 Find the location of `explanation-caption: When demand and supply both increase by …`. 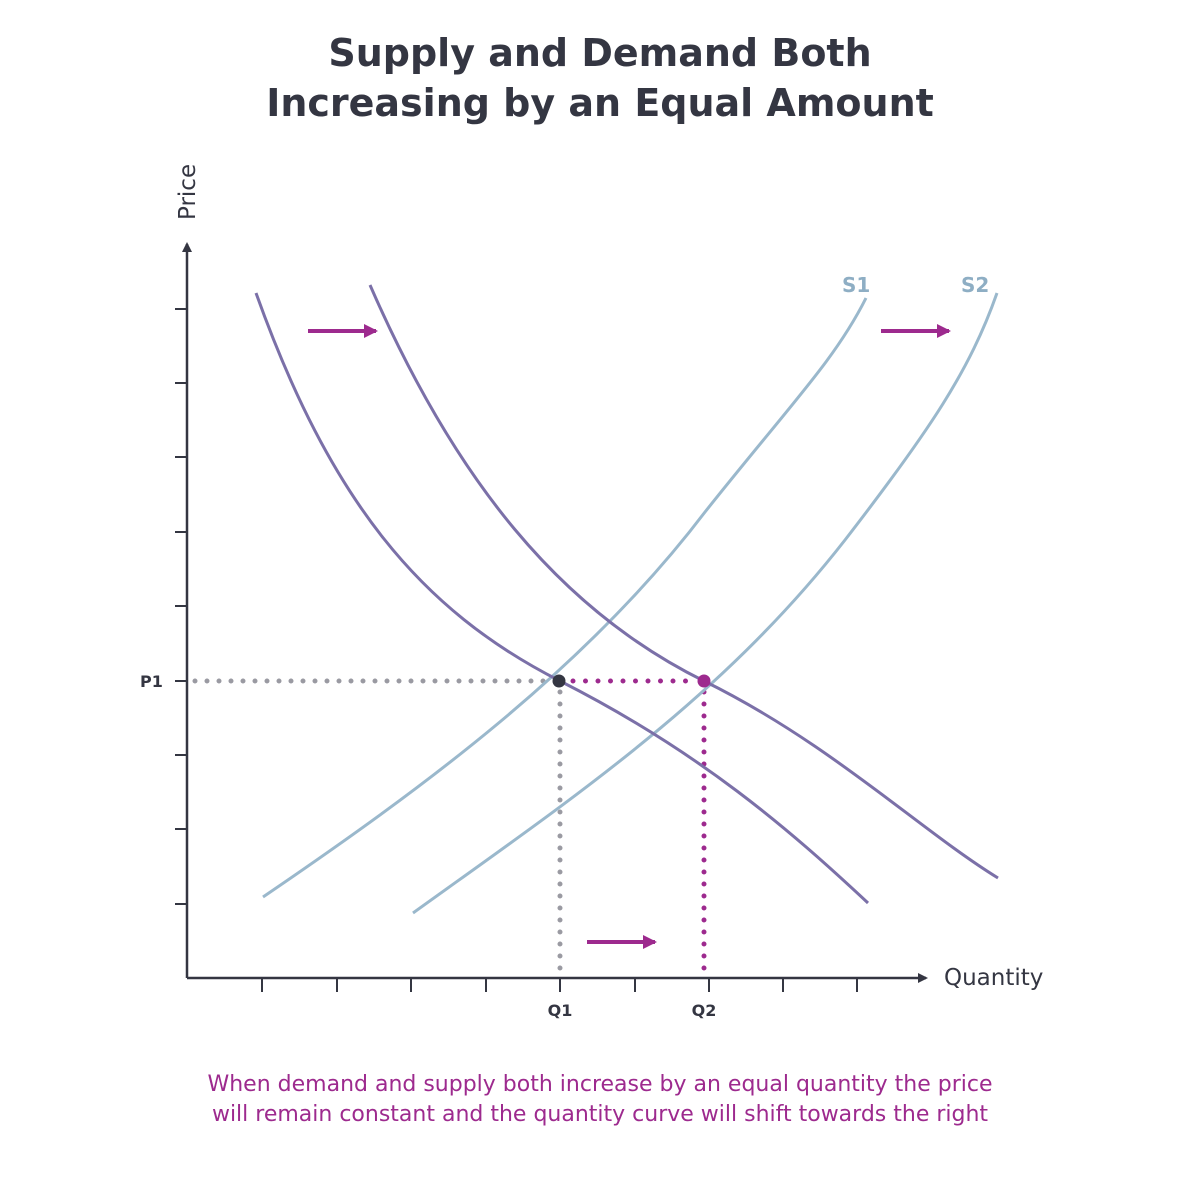

explanation-caption: When demand and supply both increase by … is located at coordinates (600, 1100).